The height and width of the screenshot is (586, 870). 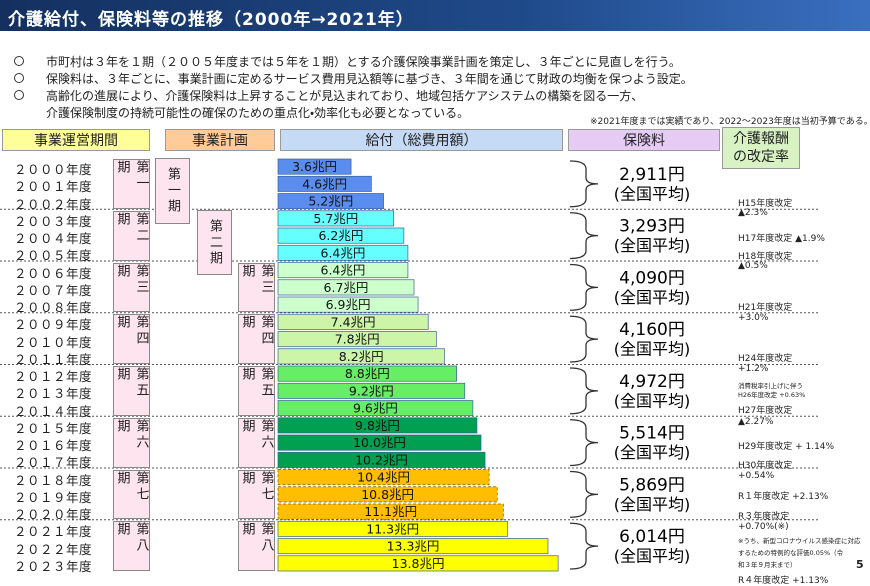 I want to click on bar-label: 10.2兆円, so click(x=381, y=459).